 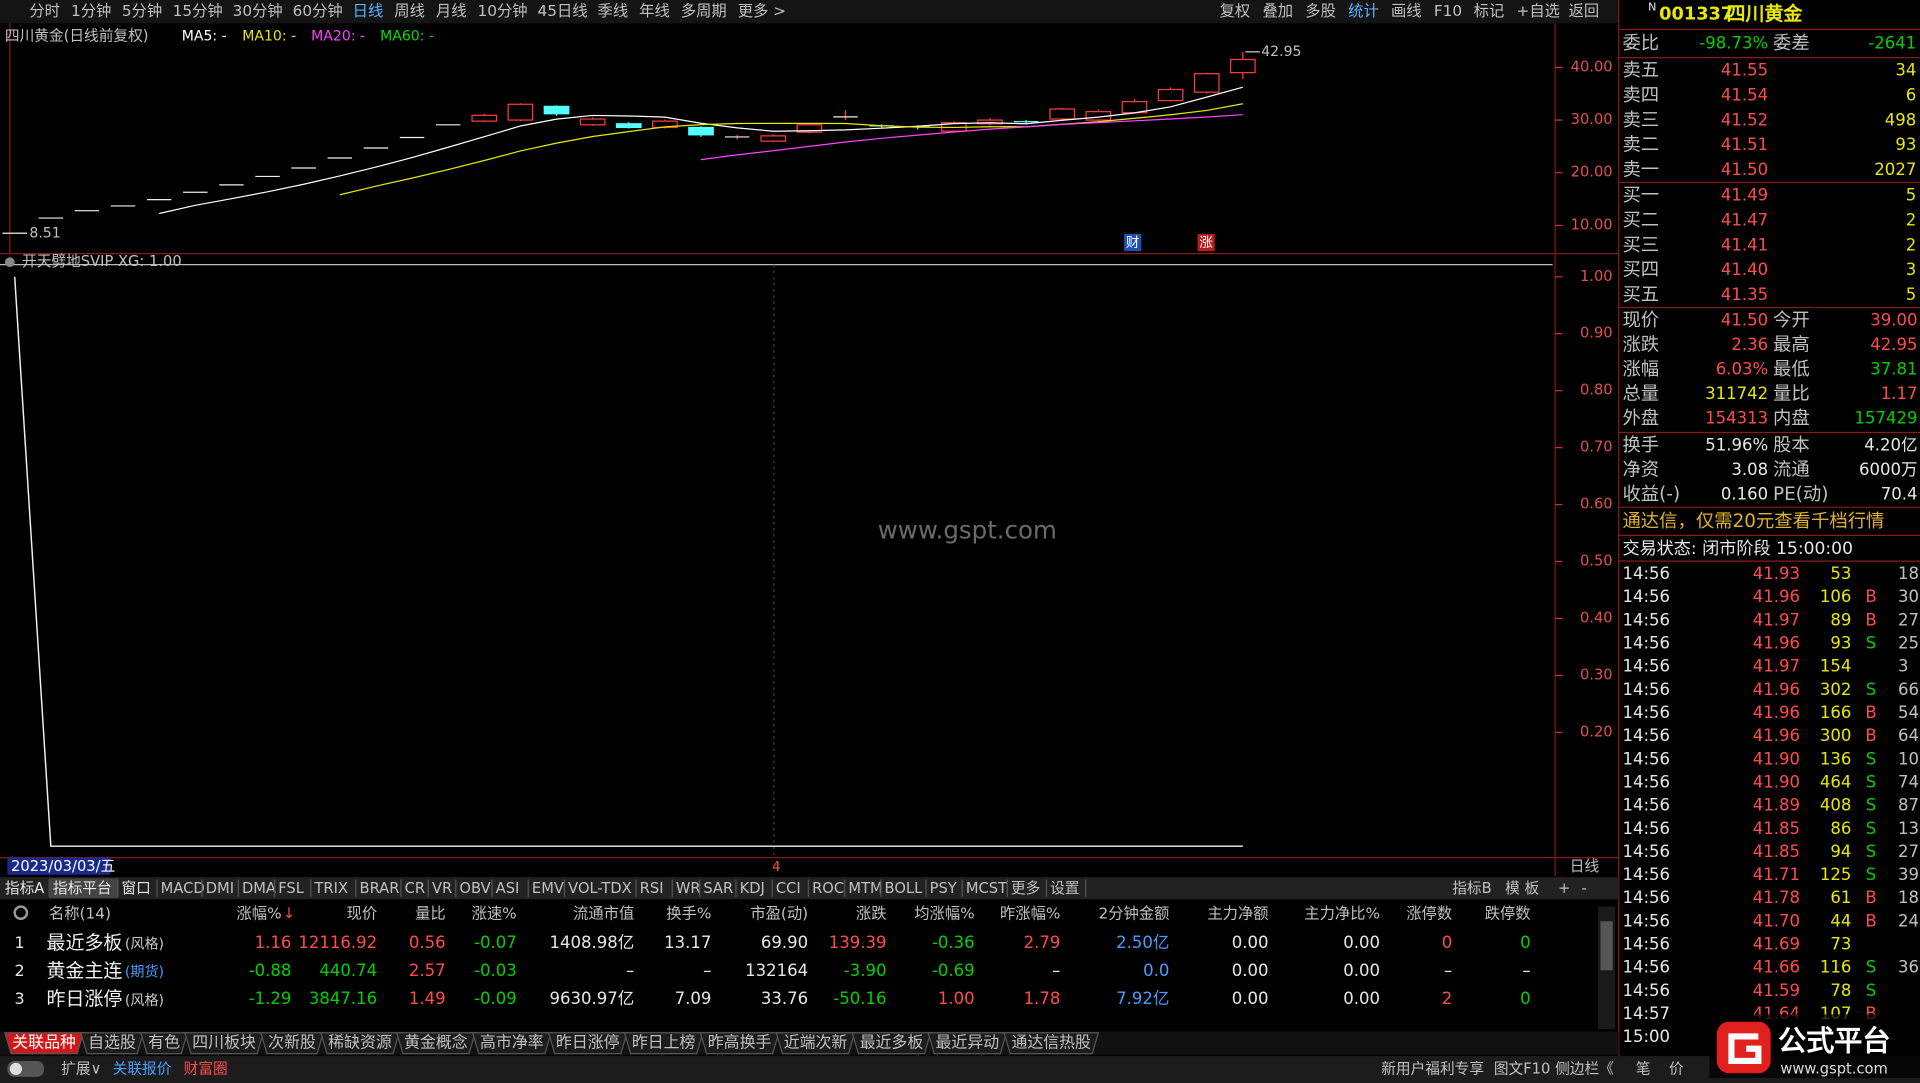 I want to click on promo: 通达信，仅需20元查看千档行情, so click(x=1753, y=521).